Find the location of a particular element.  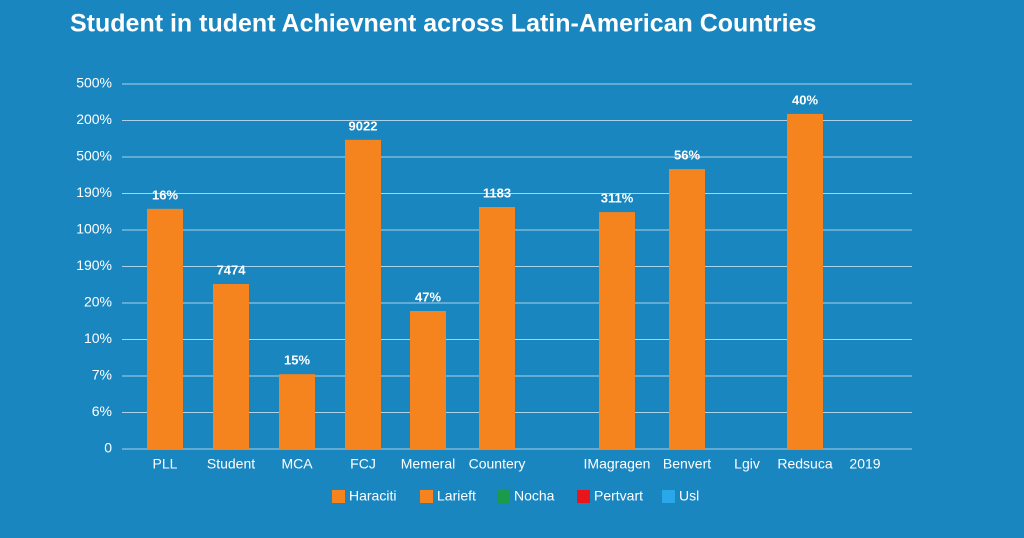

x-tick-label: 2019 is located at coordinates (864, 464).